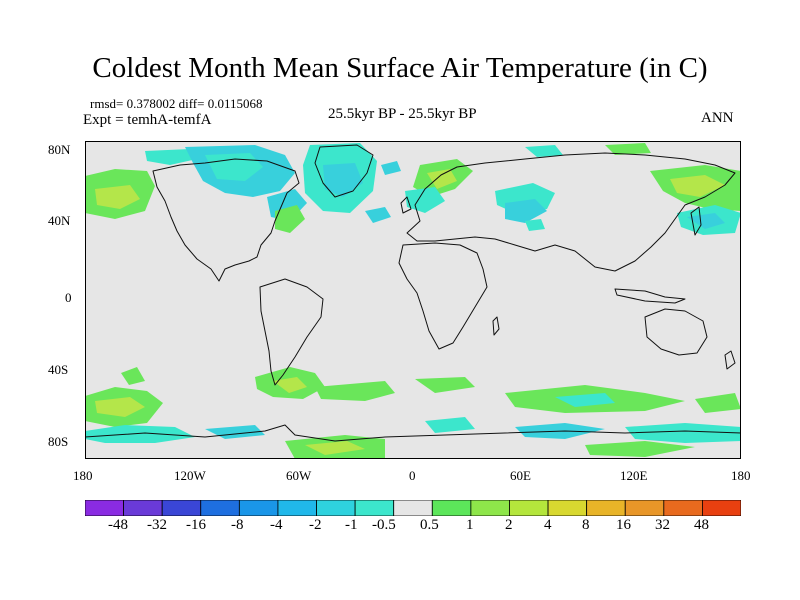  Describe the element at coordinates (190, 475) in the screenshot. I see `lon-label-120w: 120W` at that location.